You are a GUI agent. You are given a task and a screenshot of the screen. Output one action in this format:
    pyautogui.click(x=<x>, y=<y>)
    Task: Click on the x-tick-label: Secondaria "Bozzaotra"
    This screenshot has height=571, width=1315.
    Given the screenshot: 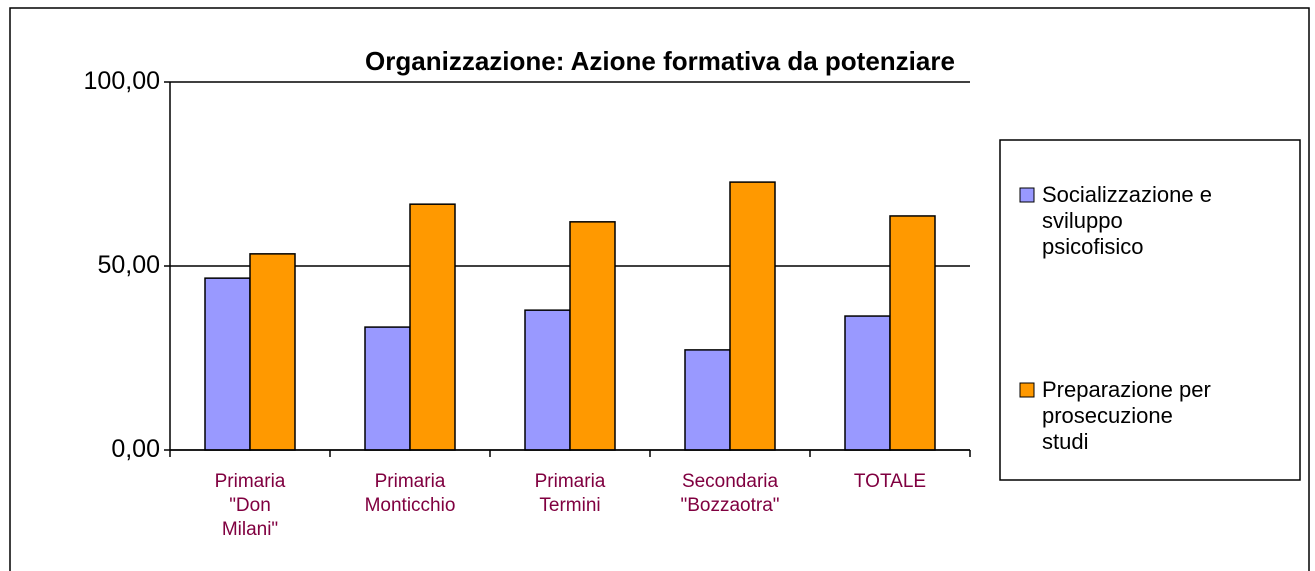 What is the action you would take?
    pyautogui.click(x=730, y=493)
    